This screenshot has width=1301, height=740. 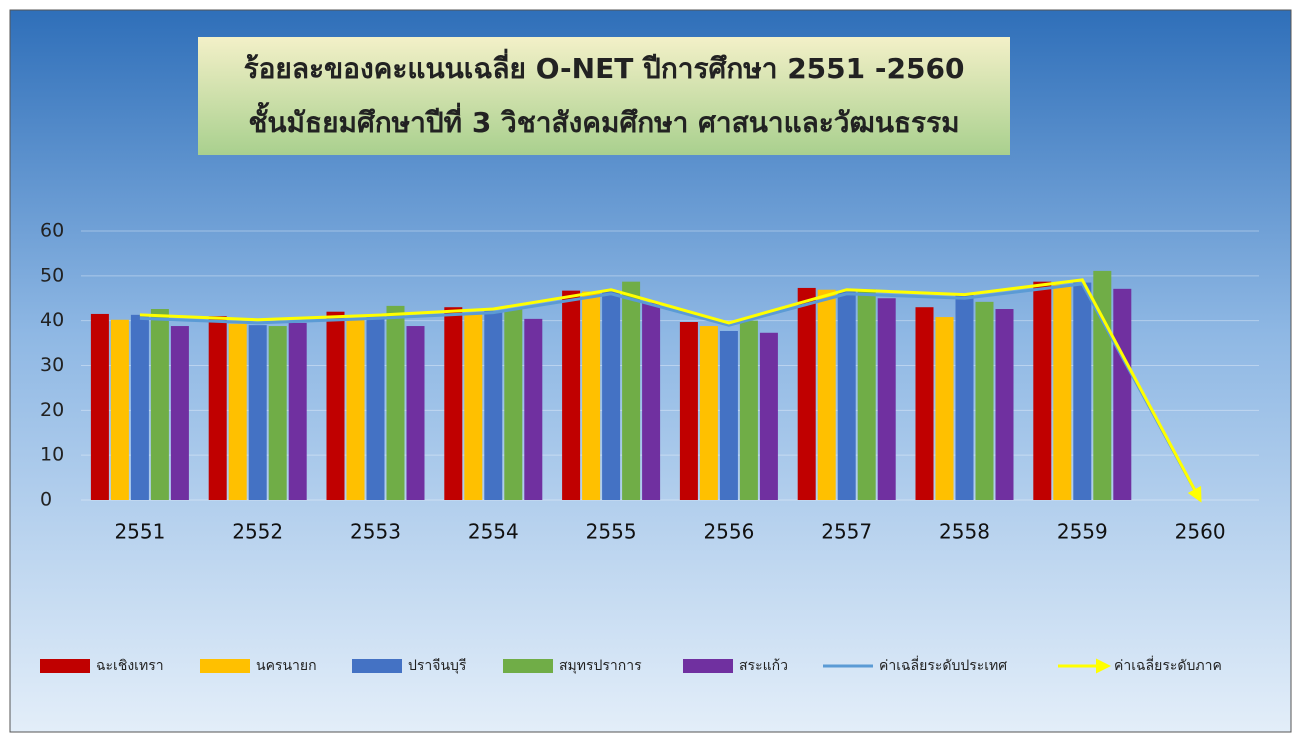 What do you see at coordinates (493, 532) in the screenshot?
I see `x-tick-label: 2554` at bounding box center [493, 532].